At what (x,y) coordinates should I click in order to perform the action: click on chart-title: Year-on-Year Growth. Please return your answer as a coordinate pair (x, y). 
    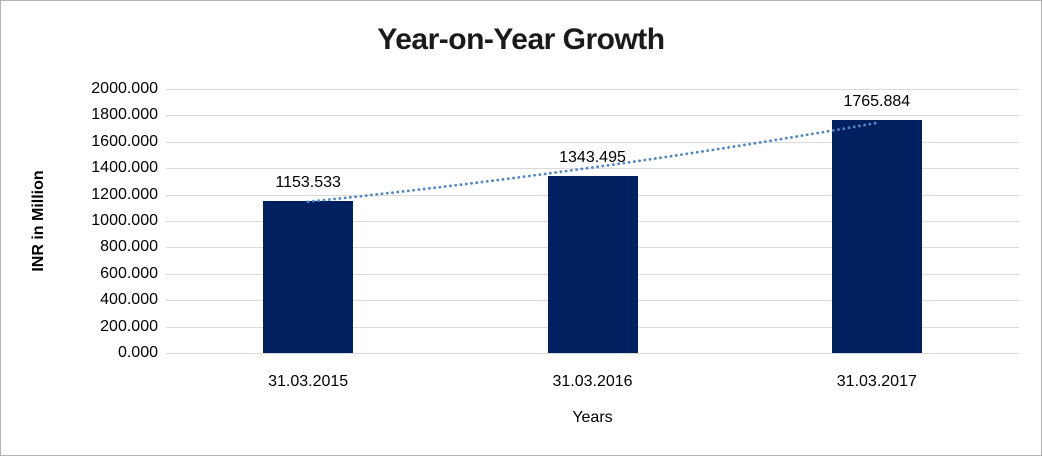
    Looking at the image, I should click on (521, 39).